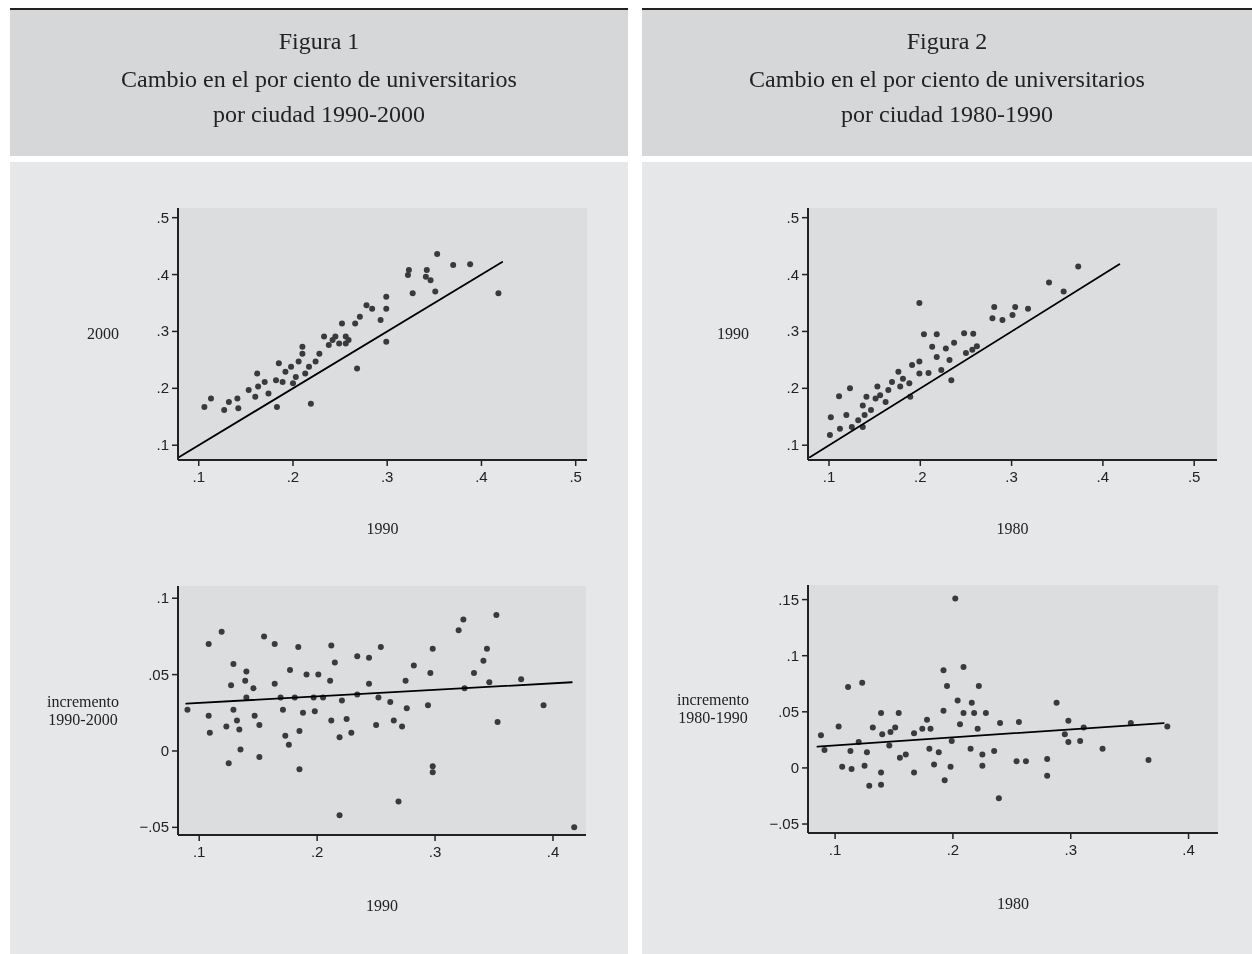 This screenshot has width=1252, height=954. I want to click on y-tick-label: .05, so click(788, 711).